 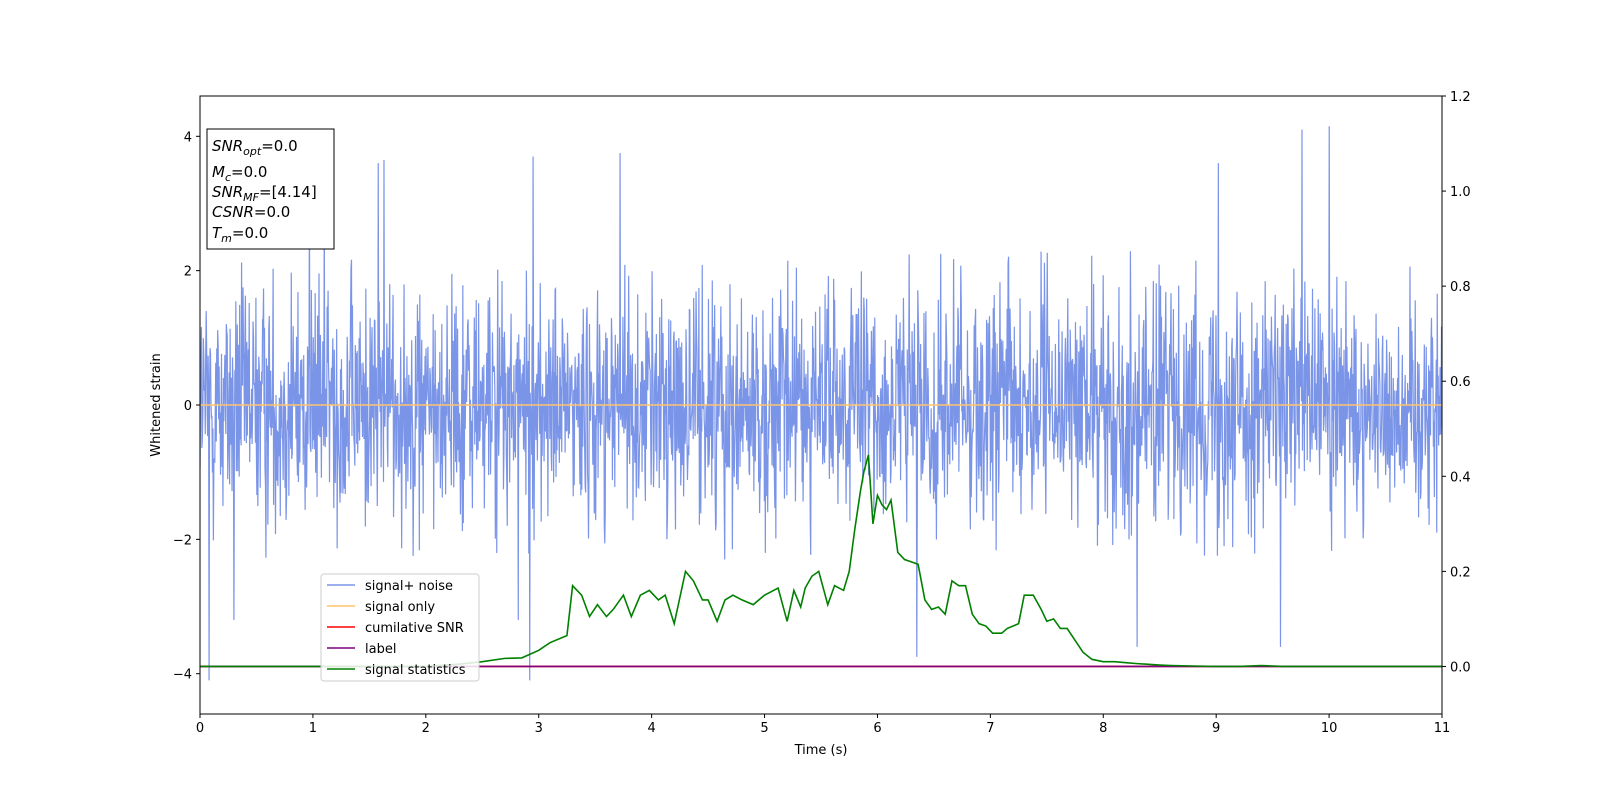 What do you see at coordinates (1460, 287) in the screenshot?
I see `y-right-tick-label: 0.8` at bounding box center [1460, 287].